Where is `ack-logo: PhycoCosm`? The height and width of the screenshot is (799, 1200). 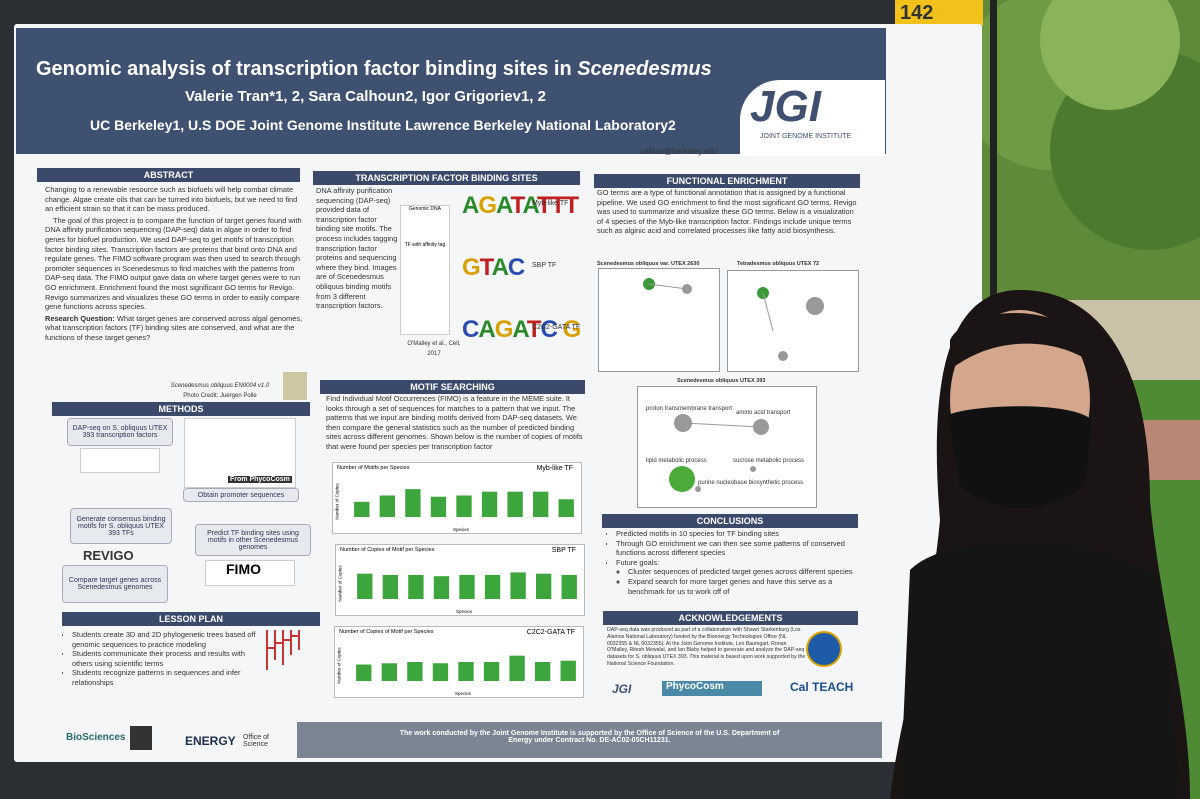 ack-logo: PhycoCosm is located at coordinates (712, 688).